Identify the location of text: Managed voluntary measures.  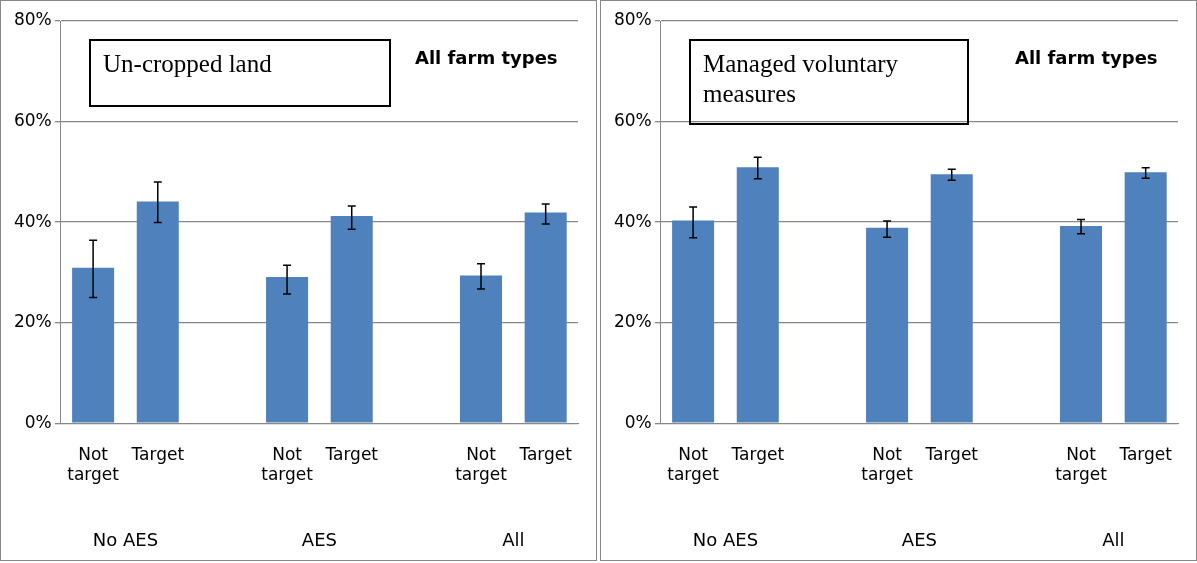
(801, 79).